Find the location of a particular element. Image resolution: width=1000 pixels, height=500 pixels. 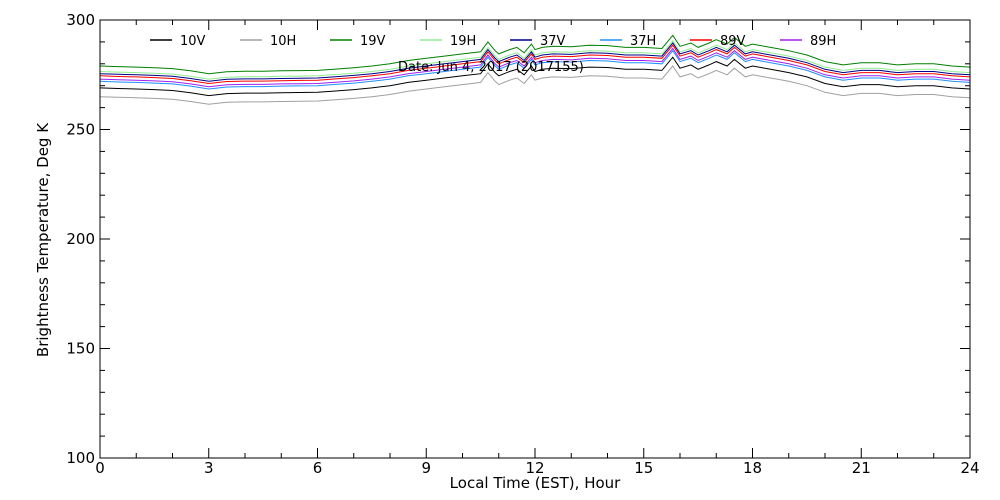

x-tick-label: 21 is located at coordinates (861, 468).